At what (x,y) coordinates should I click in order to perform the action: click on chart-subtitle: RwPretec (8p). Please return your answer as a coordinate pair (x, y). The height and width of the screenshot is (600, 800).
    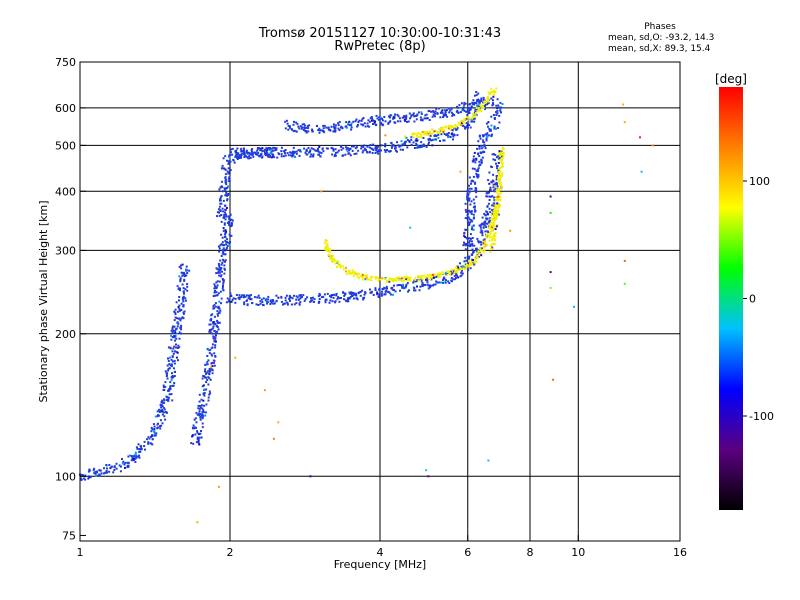
    Looking at the image, I should click on (380, 46).